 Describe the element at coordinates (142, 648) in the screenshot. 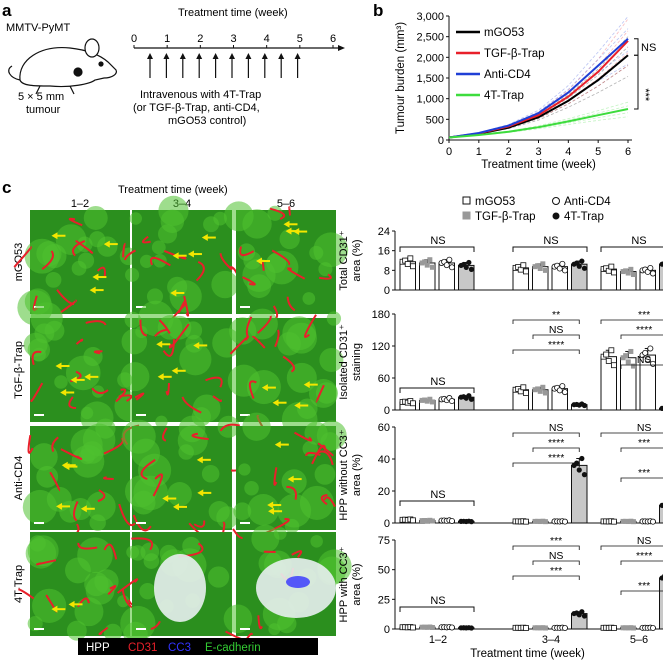

I see `stain-legend-entry: CD31` at that location.